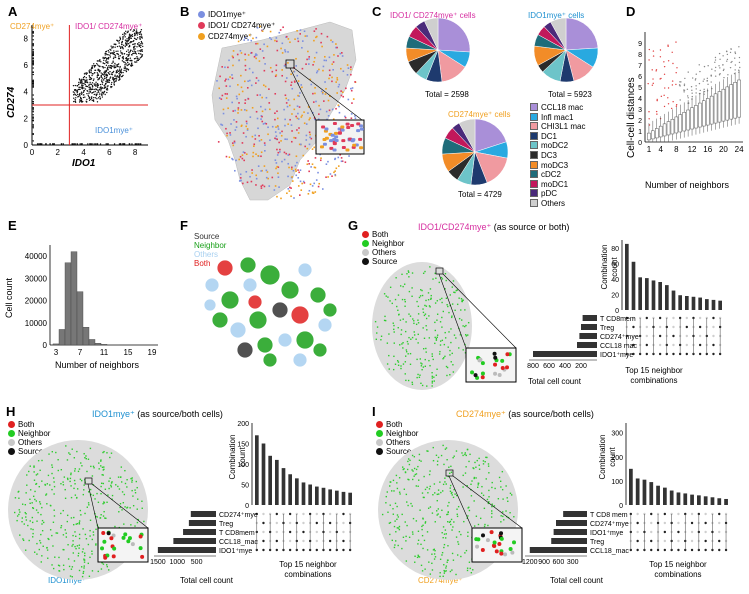 This screenshot has width=749, height=594. I want to click on set-size-bar, so click(569, 541).